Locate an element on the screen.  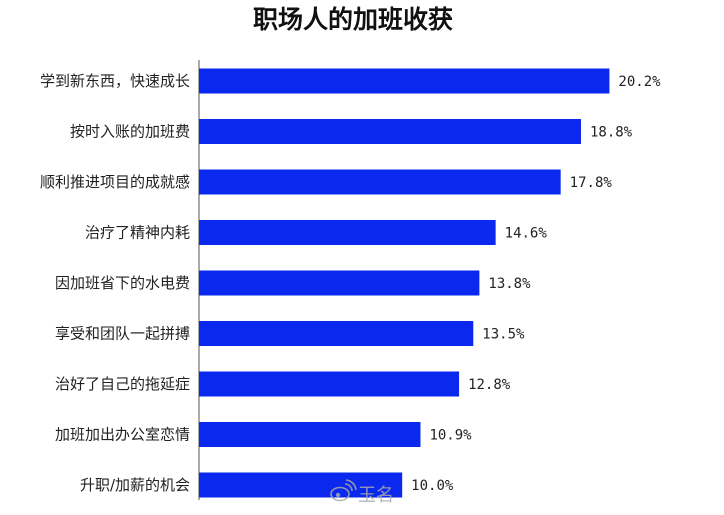
watermark-text: 玉名 is located at coordinates (376, 495).